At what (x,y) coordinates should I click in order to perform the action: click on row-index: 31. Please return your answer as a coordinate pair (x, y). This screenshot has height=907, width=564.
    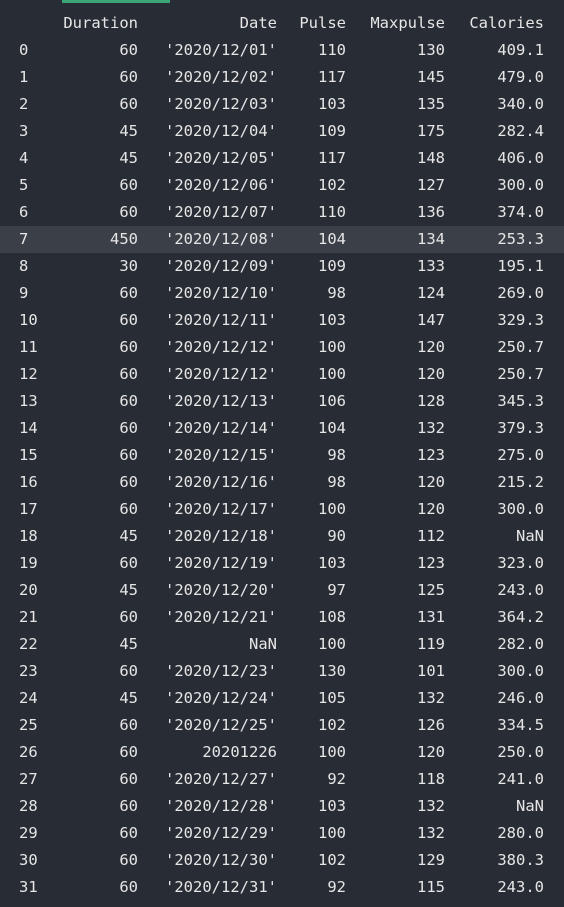
    Looking at the image, I should click on (28, 887).